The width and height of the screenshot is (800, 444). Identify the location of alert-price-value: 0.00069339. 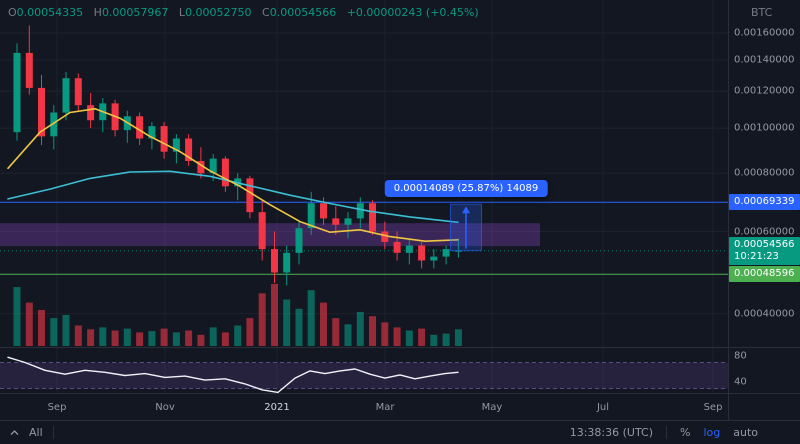
(764, 202).